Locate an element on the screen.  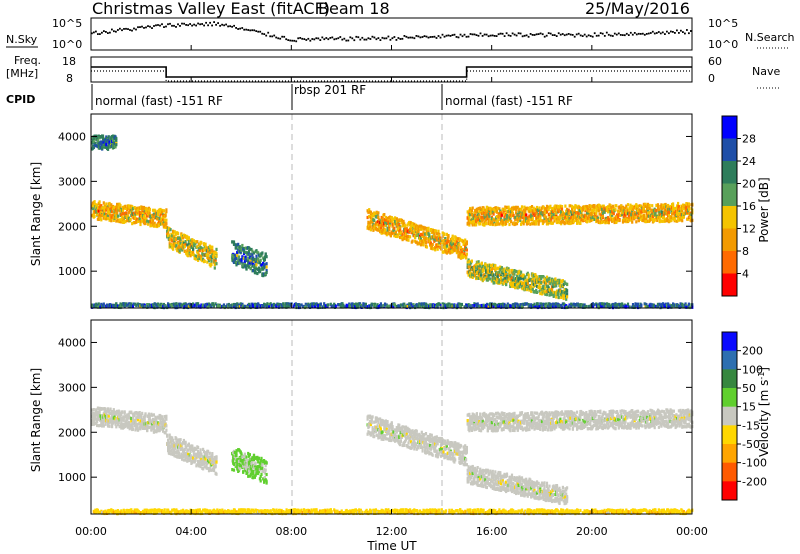
noise-tick-left-top: 10^5 is located at coordinates (67, 23).